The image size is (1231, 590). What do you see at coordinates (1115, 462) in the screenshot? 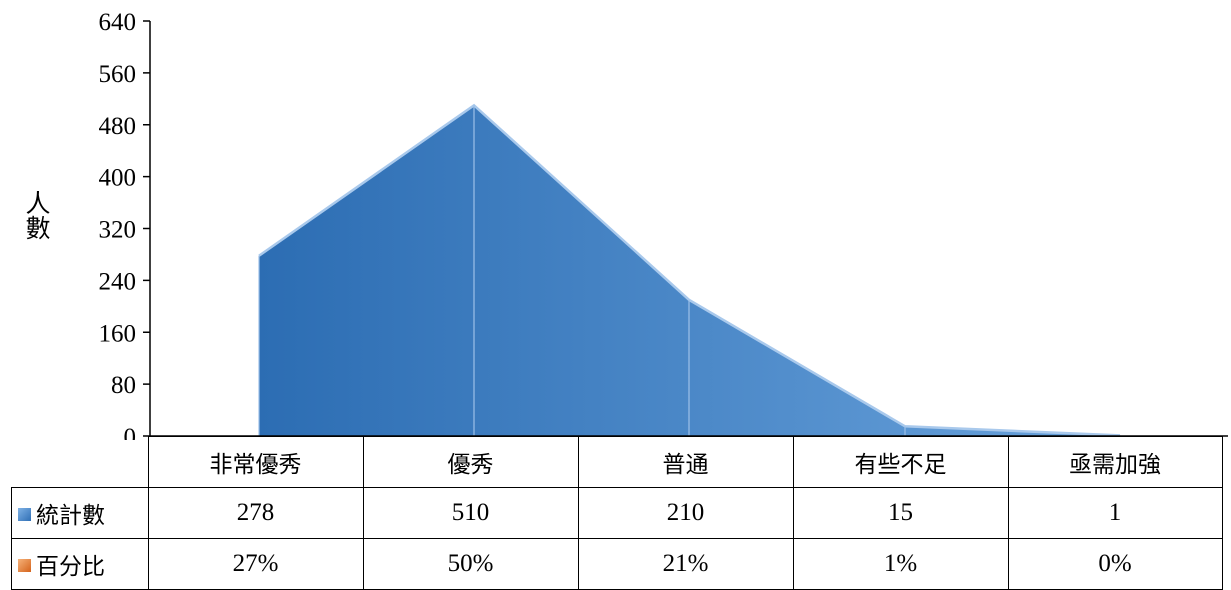
I see `category-label-4: 亟需加強` at bounding box center [1115, 462].